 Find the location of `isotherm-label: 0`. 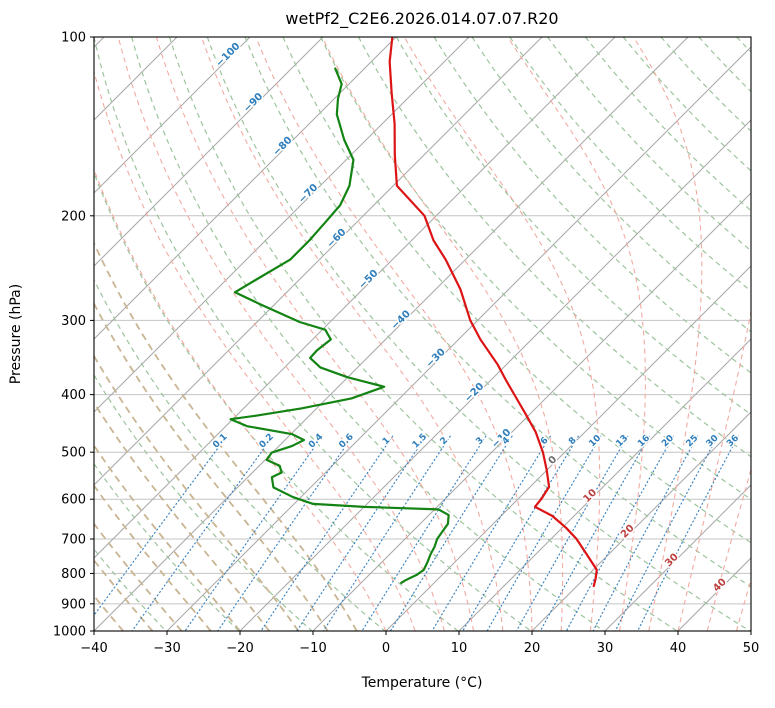

isotherm-label: 0 is located at coordinates (553, 460).